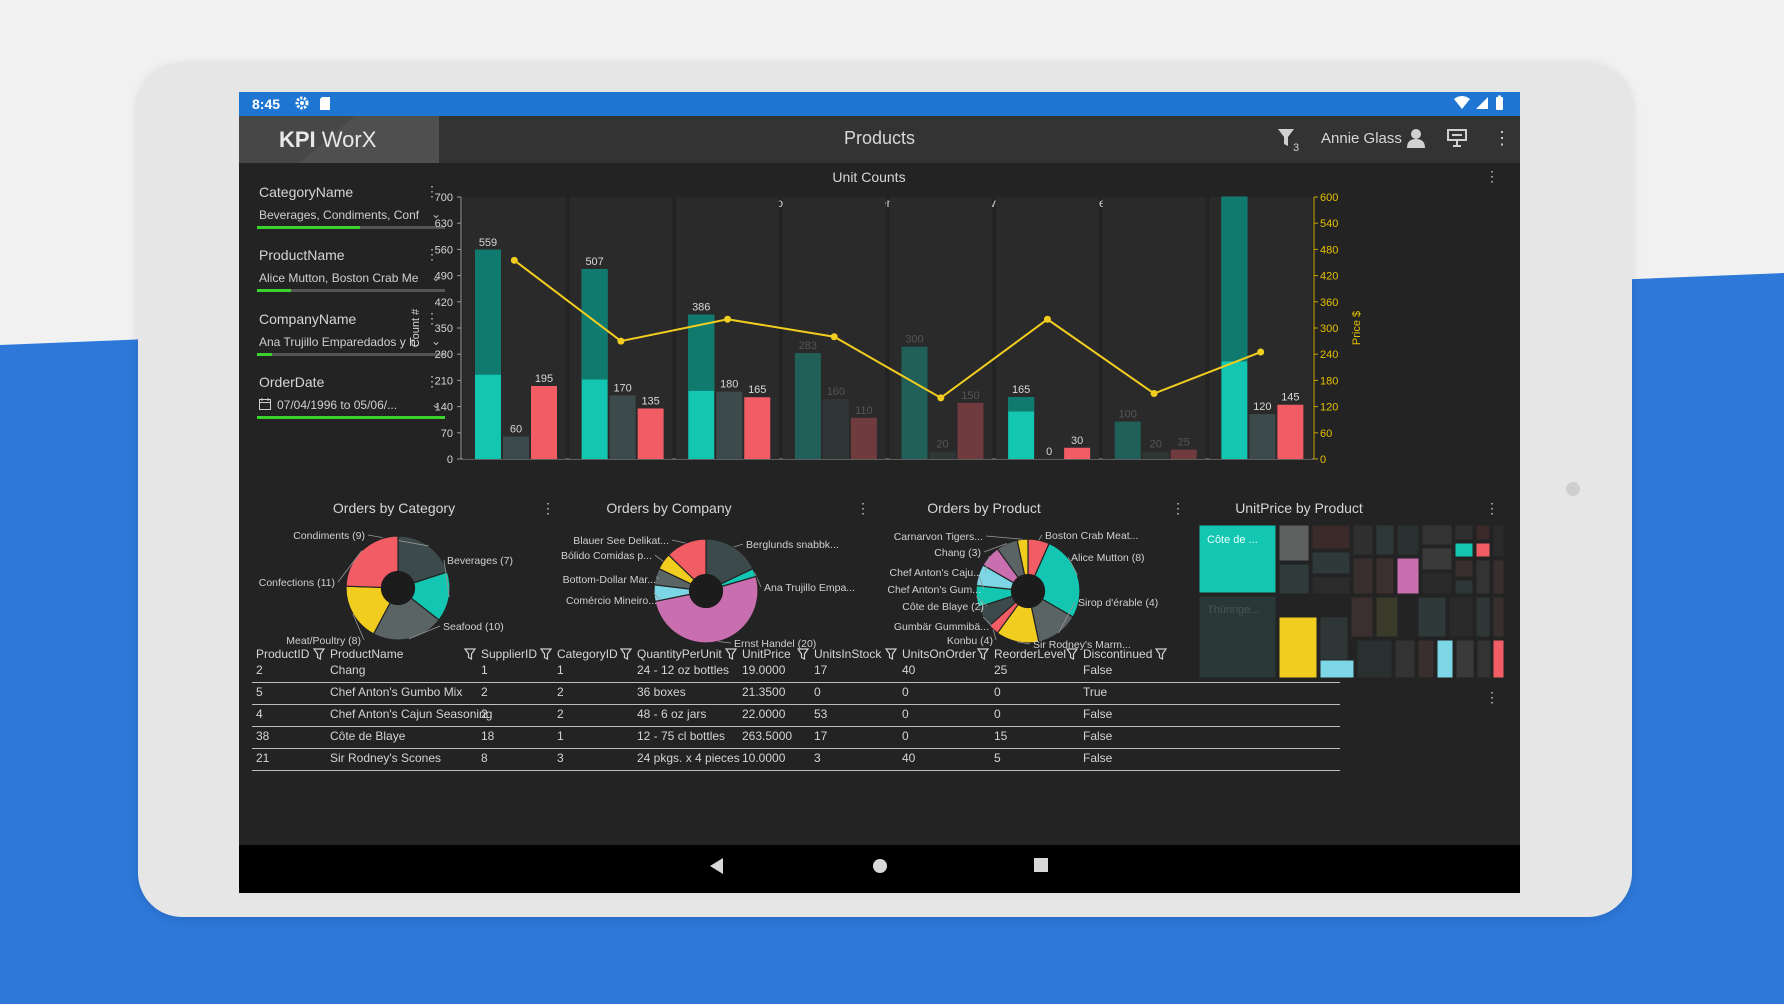 This screenshot has height=1004, width=1784. What do you see at coordinates (880, 866) in the screenshot?
I see `home-icon` at bounding box center [880, 866].